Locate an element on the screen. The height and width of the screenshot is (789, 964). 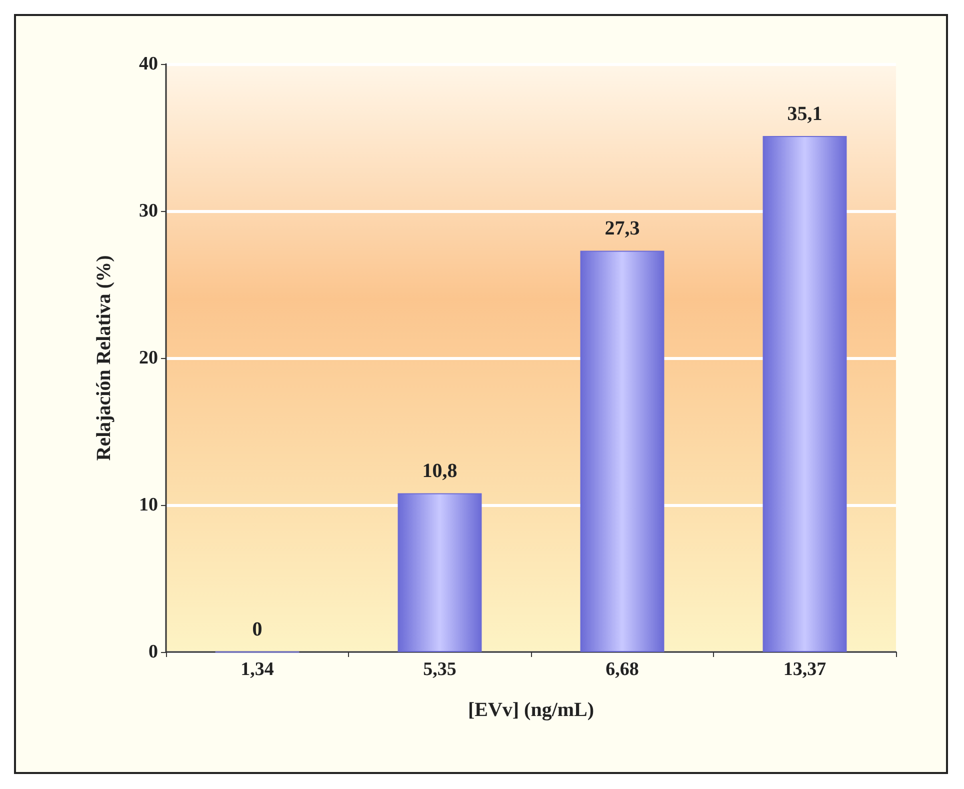
x-tick-label: 6,68 is located at coordinates (622, 669).